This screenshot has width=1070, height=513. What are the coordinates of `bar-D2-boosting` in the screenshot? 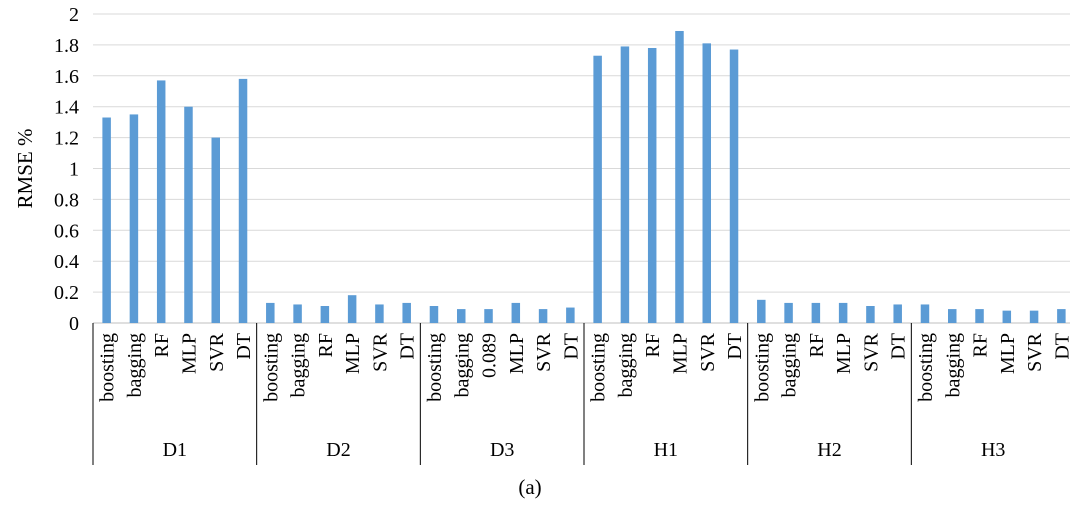 It's located at (270, 312).